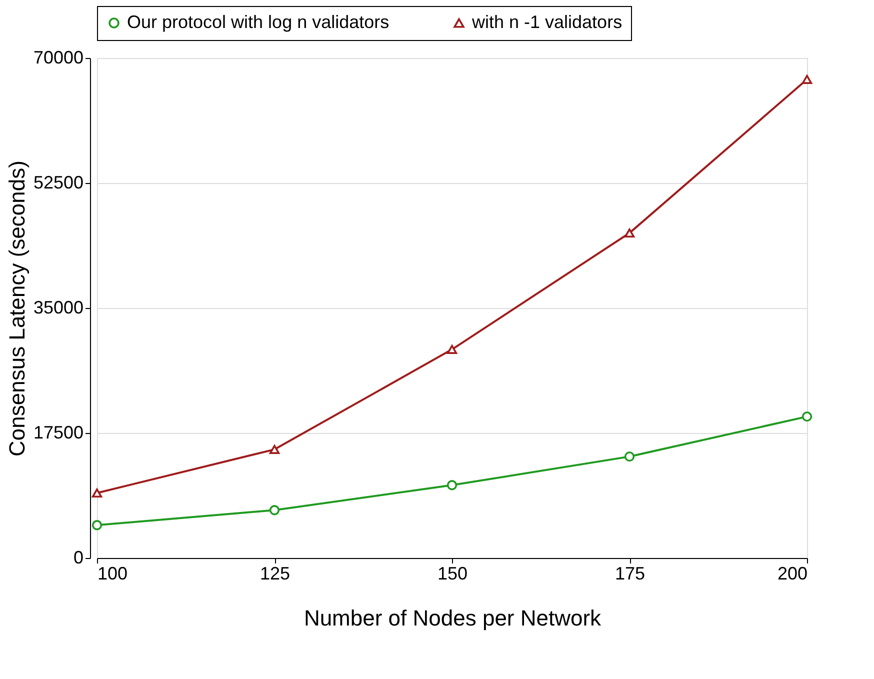  What do you see at coordinates (546, 22) in the screenshot?
I see `legend-label: with n -1 validators` at bounding box center [546, 22].